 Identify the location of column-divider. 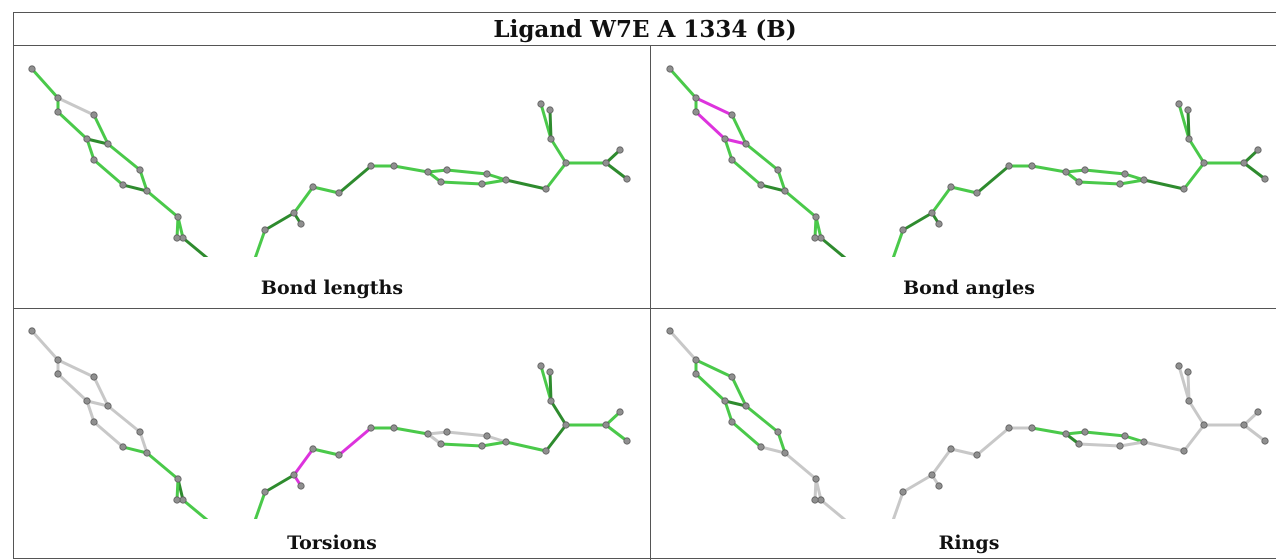
(650, 303).